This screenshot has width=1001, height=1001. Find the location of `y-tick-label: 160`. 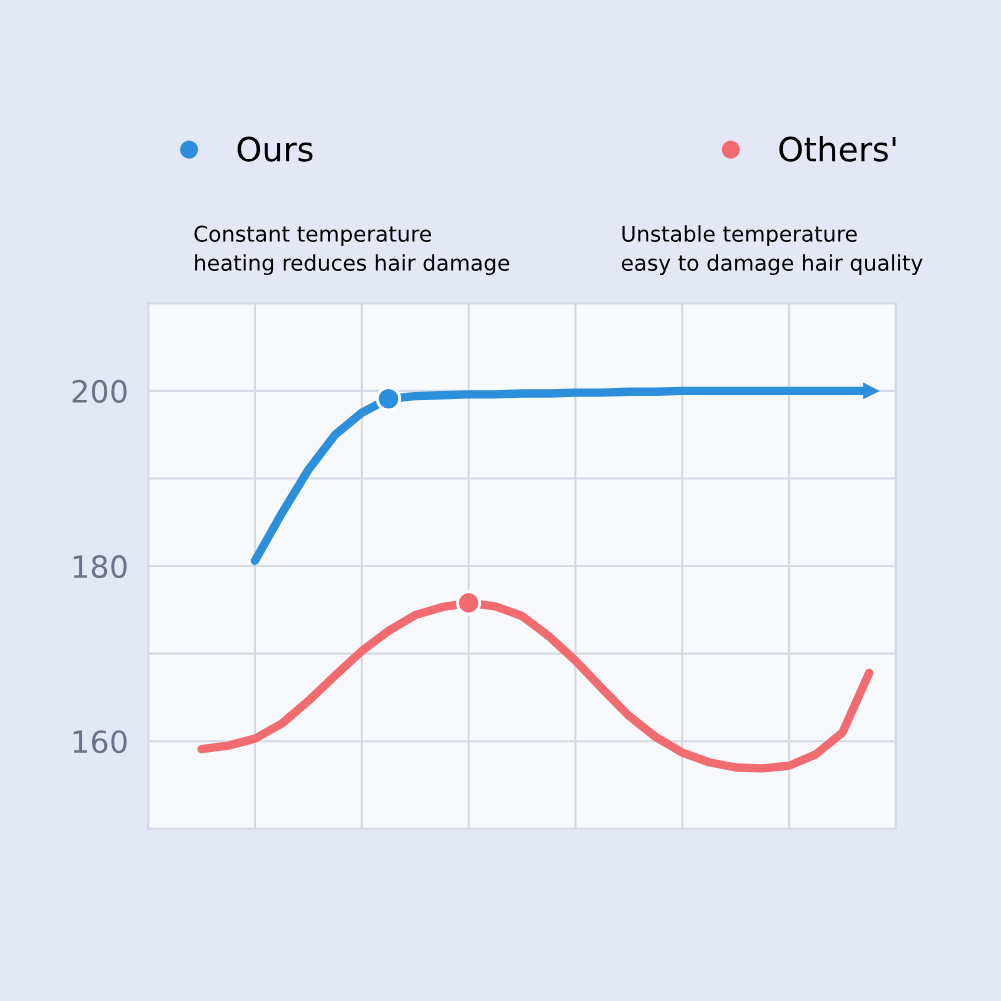

y-tick-label: 160 is located at coordinates (100, 742).